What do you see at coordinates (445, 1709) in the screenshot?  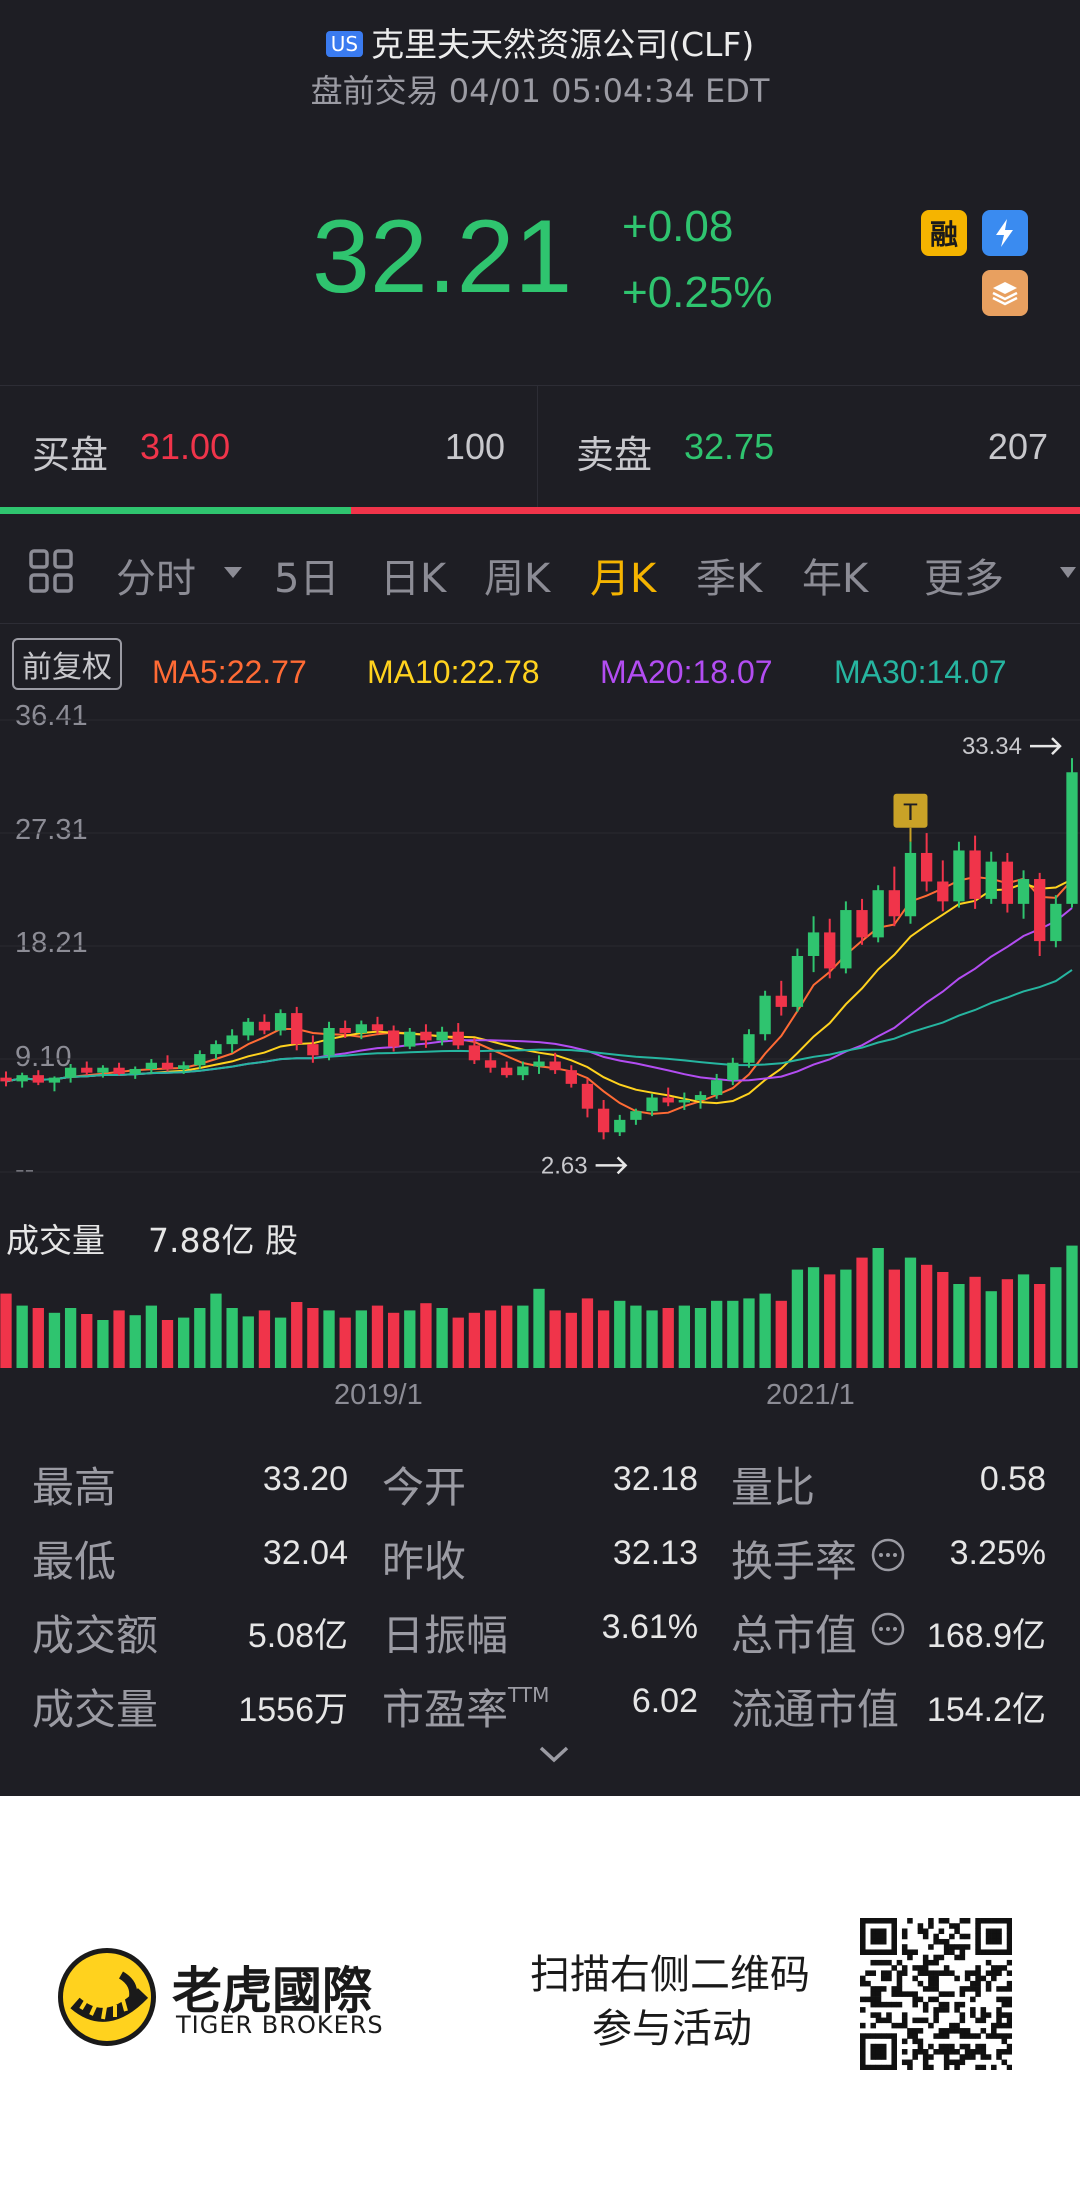 I see `pe-label-text: 市盈率` at bounding box center [445, 1709].